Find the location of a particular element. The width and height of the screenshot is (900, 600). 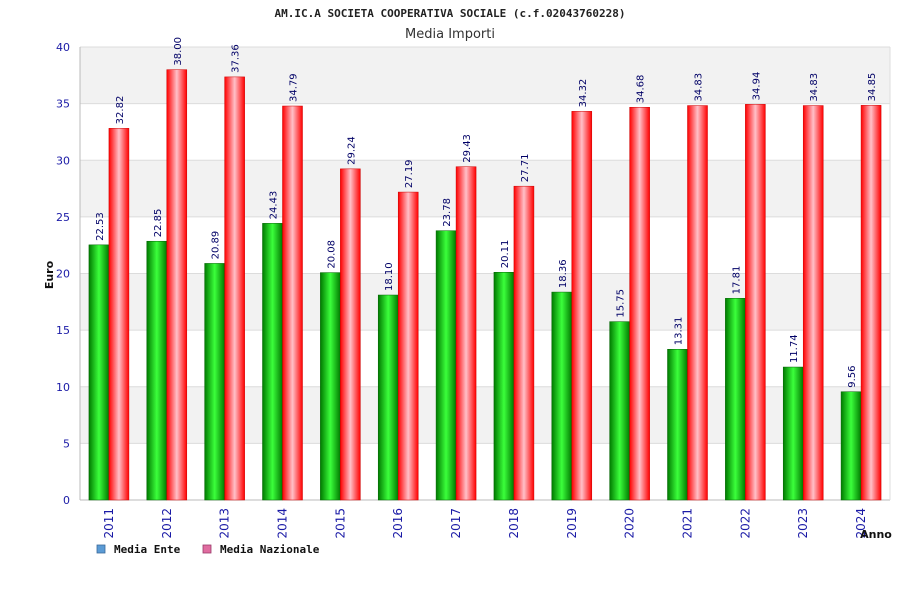

y-tick-label: 10 is located at coordinates (63, 387).